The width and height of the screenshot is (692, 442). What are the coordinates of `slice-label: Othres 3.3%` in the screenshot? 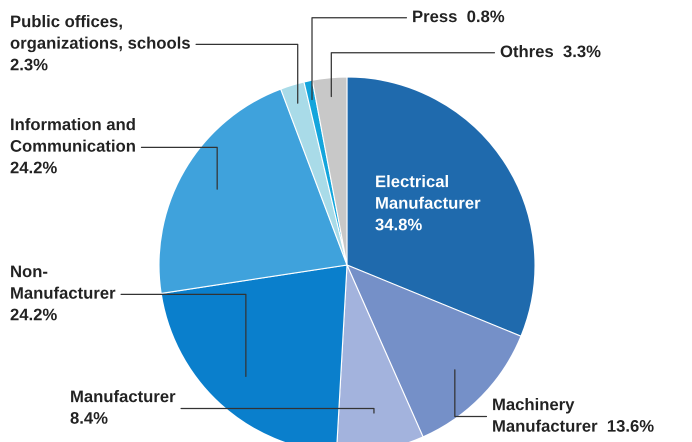 It's located at (550, 51).